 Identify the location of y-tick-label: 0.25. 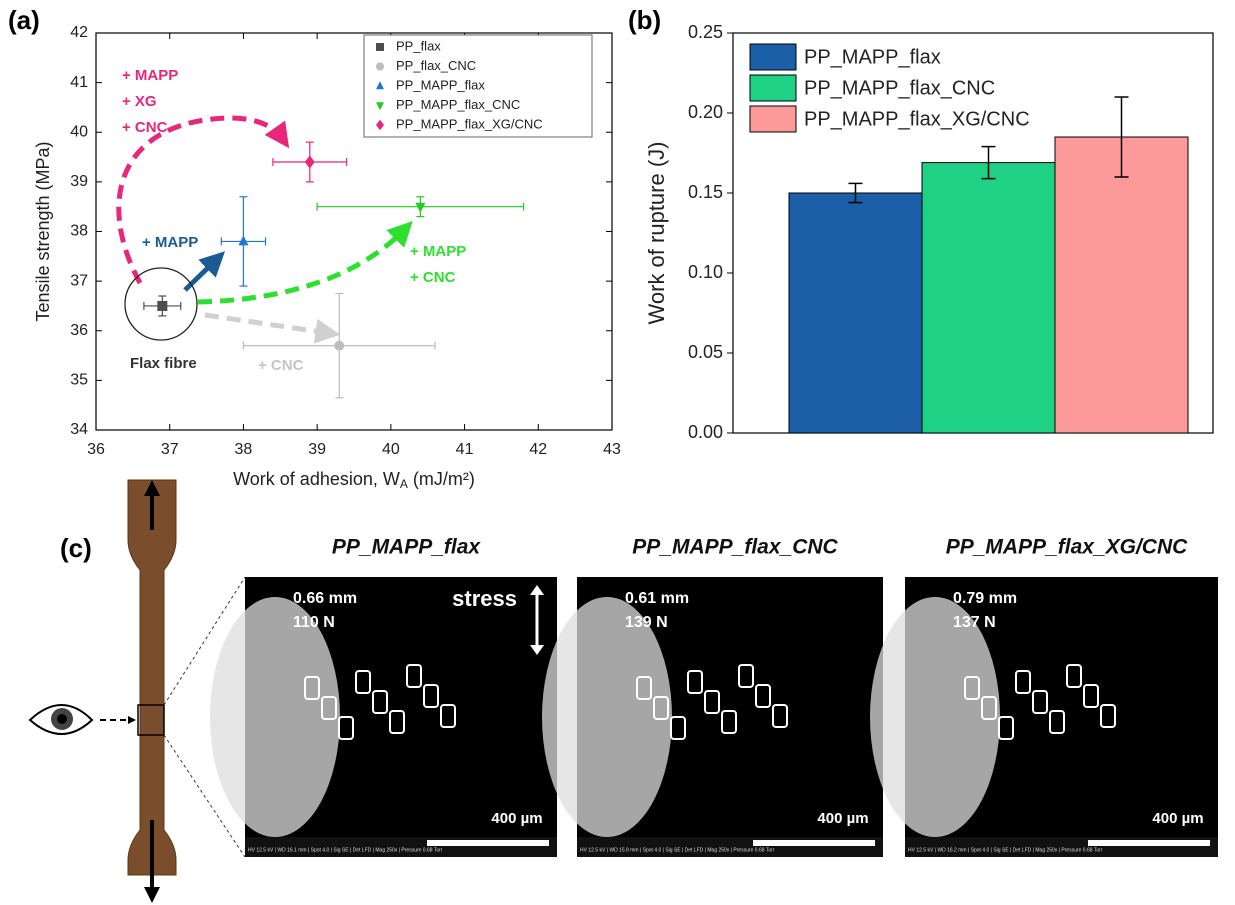
(705, 32).